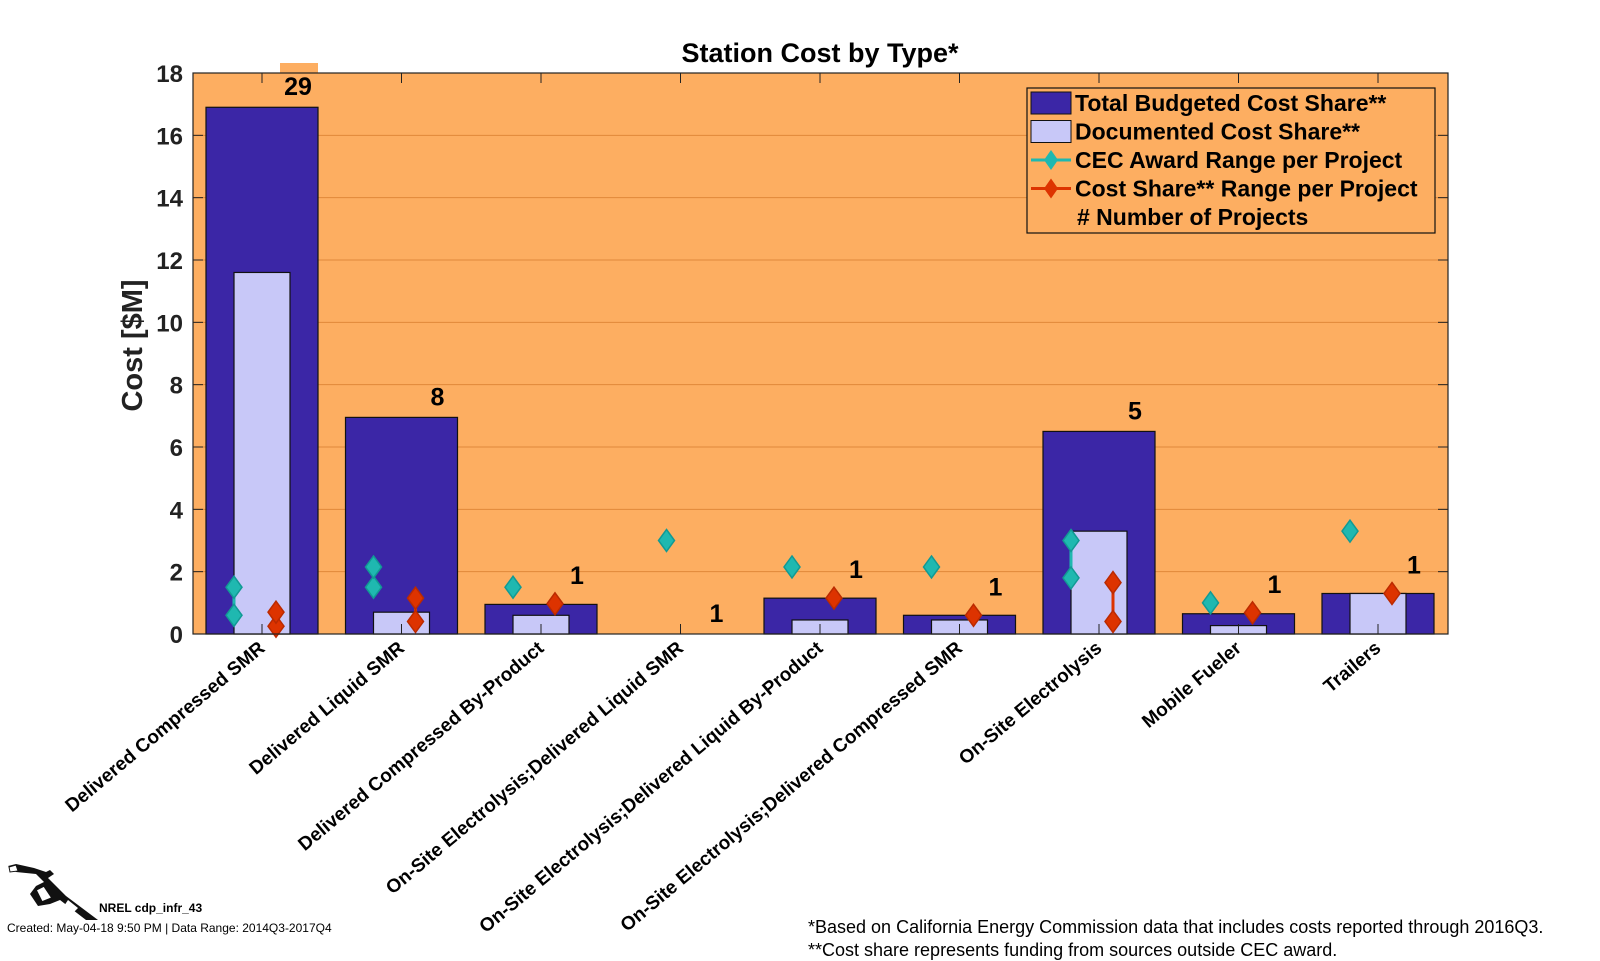 Image resolution: width=1600 pixels, height=961 pixels. What do you see at coordinates (1030, 703) in the screenshot?
I see `x-tick-label: On-Site Electrolysis` at bounding box center [1030, 703].